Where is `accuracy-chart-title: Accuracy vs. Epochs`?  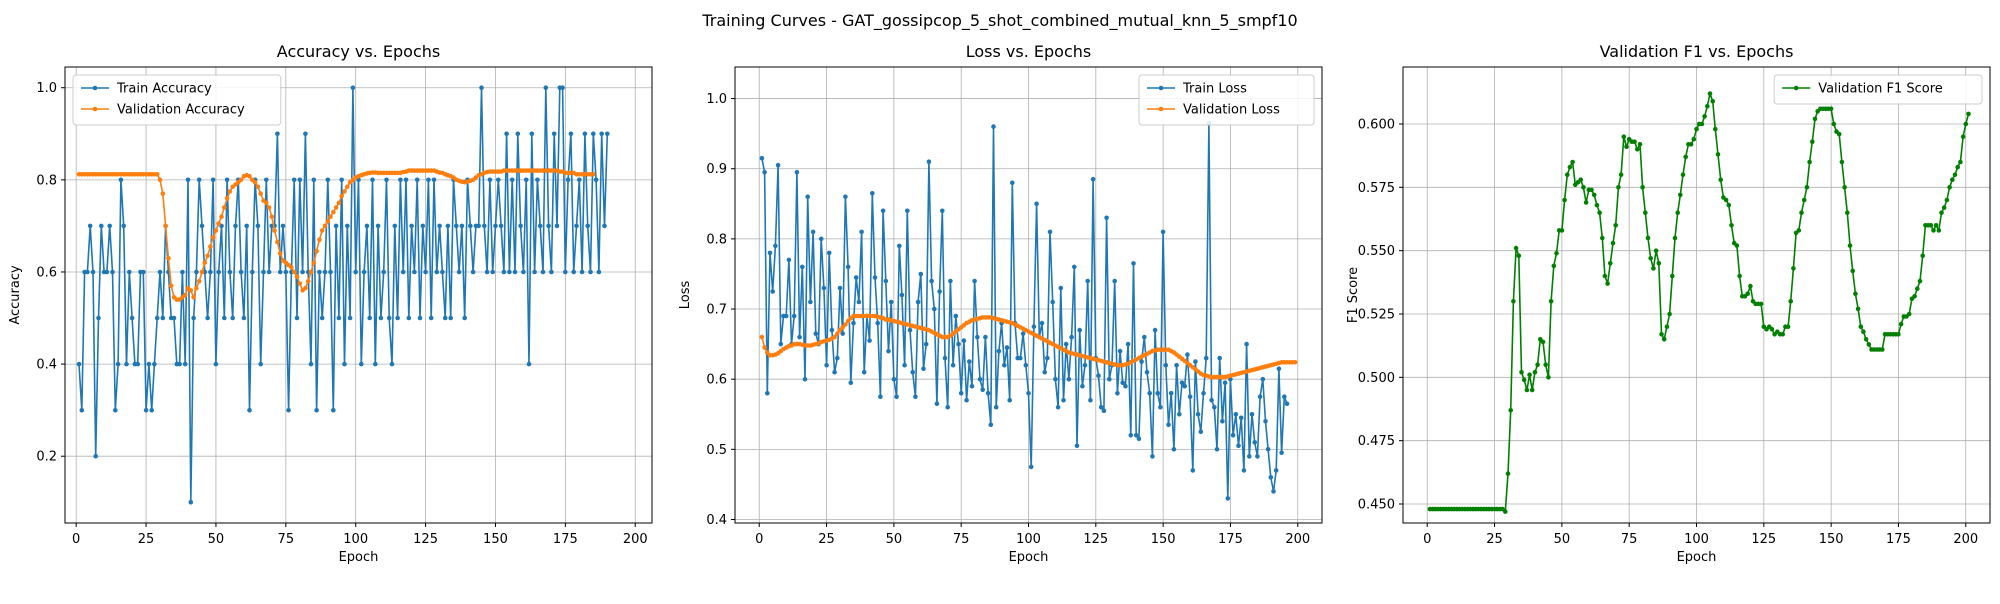
accuracy-chart-title: Accuracy vs. Epochs is located at coordinates (358, 51).